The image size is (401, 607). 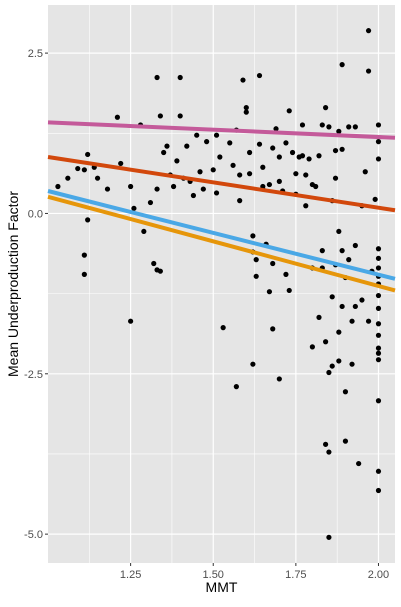 What do you see at coordinates (130, 575) in the screenshot?
I see `x-tick-label: 1.25` at bounding box center [130, 575].